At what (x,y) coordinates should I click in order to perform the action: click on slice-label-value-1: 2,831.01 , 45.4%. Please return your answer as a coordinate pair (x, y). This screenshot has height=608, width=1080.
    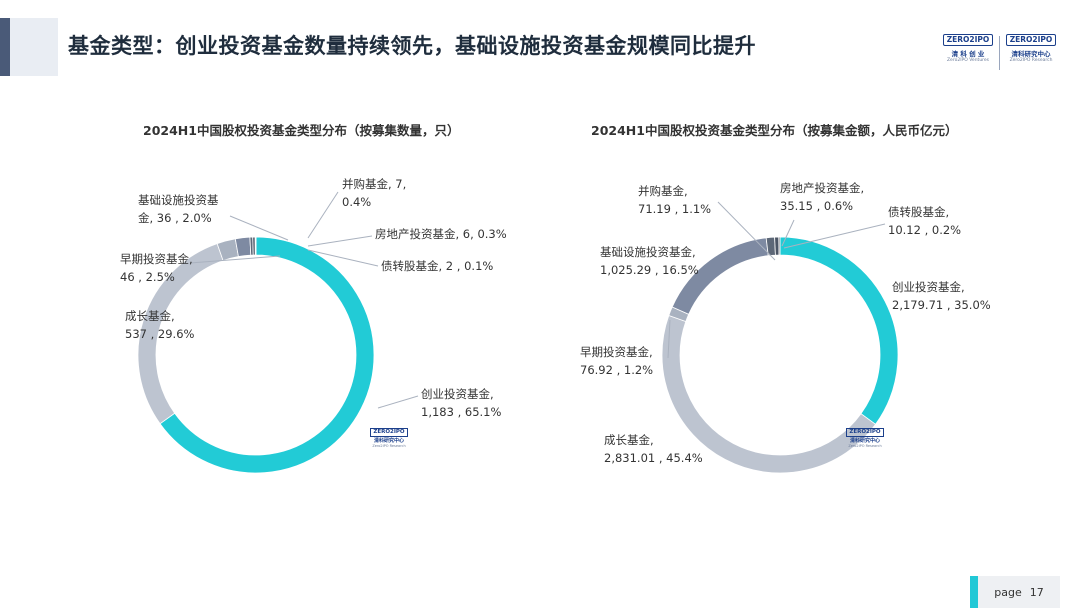
    Looking at the image, I should click on (653, 458).